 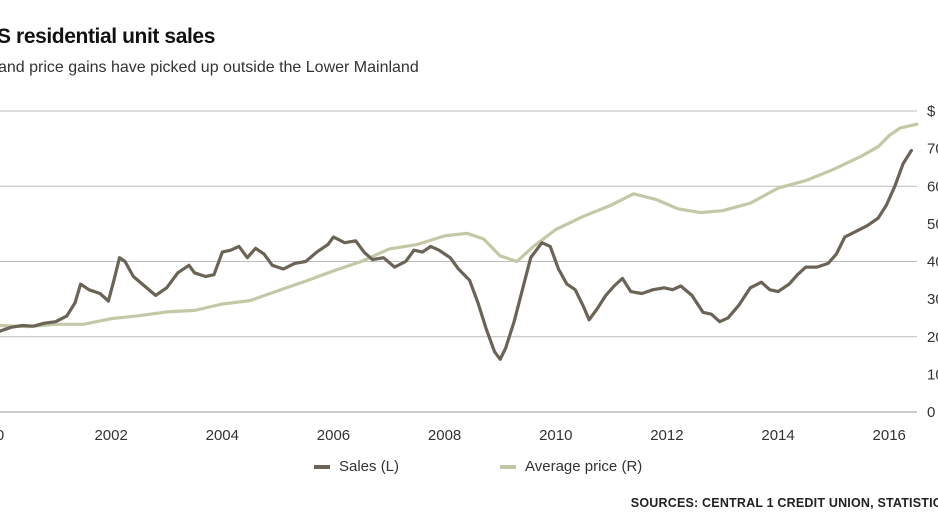 I want to click on right-tick-label: 30, so click(x=932, y=299).